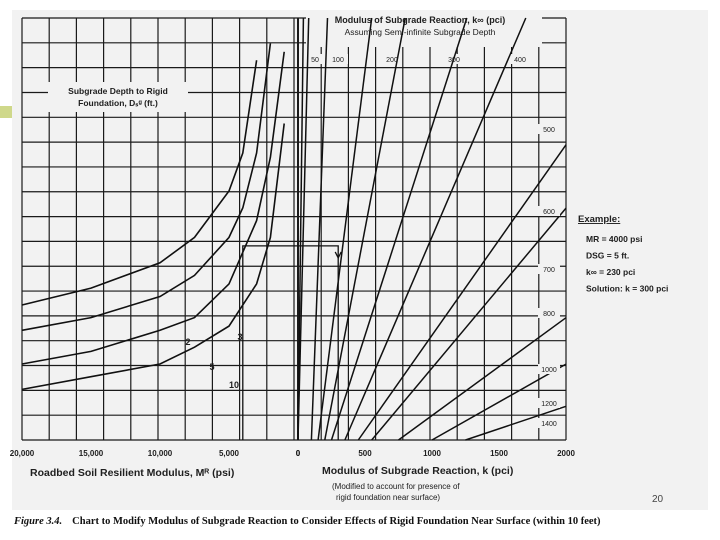 The width and height of the screenshot is (720, 540). I want to click on title-backdrop, so click(424, 29).